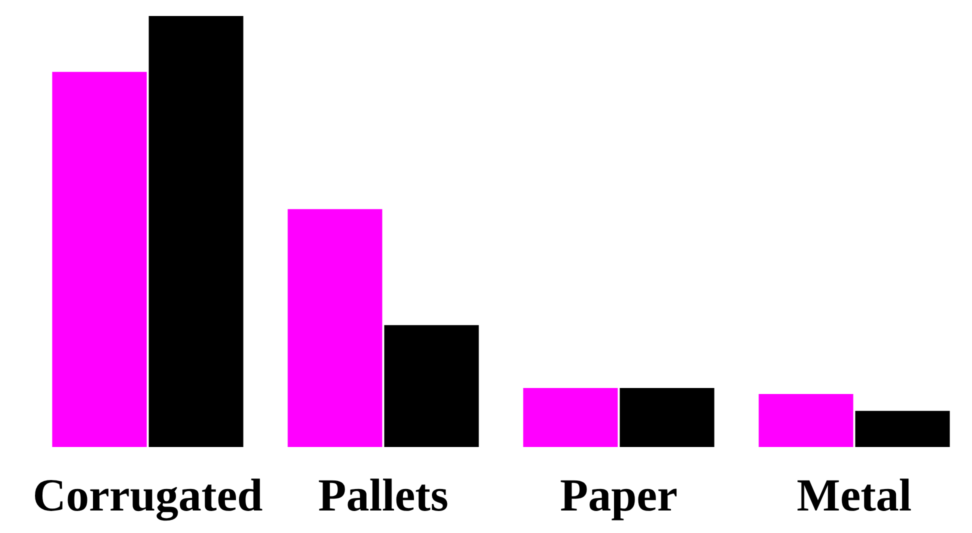  I want to click on x-tick-label: Paper, so click(619, 495).